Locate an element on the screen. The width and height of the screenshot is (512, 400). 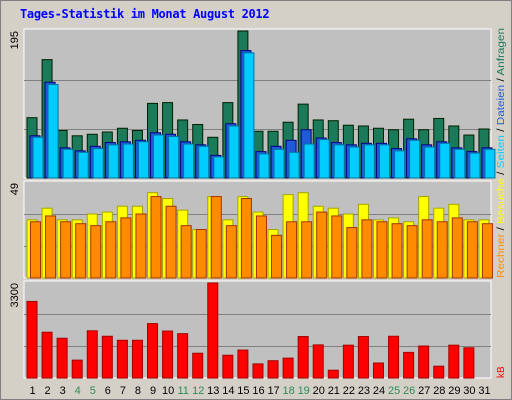
right-legend-kb: kB is located at coordinates (501, 372).